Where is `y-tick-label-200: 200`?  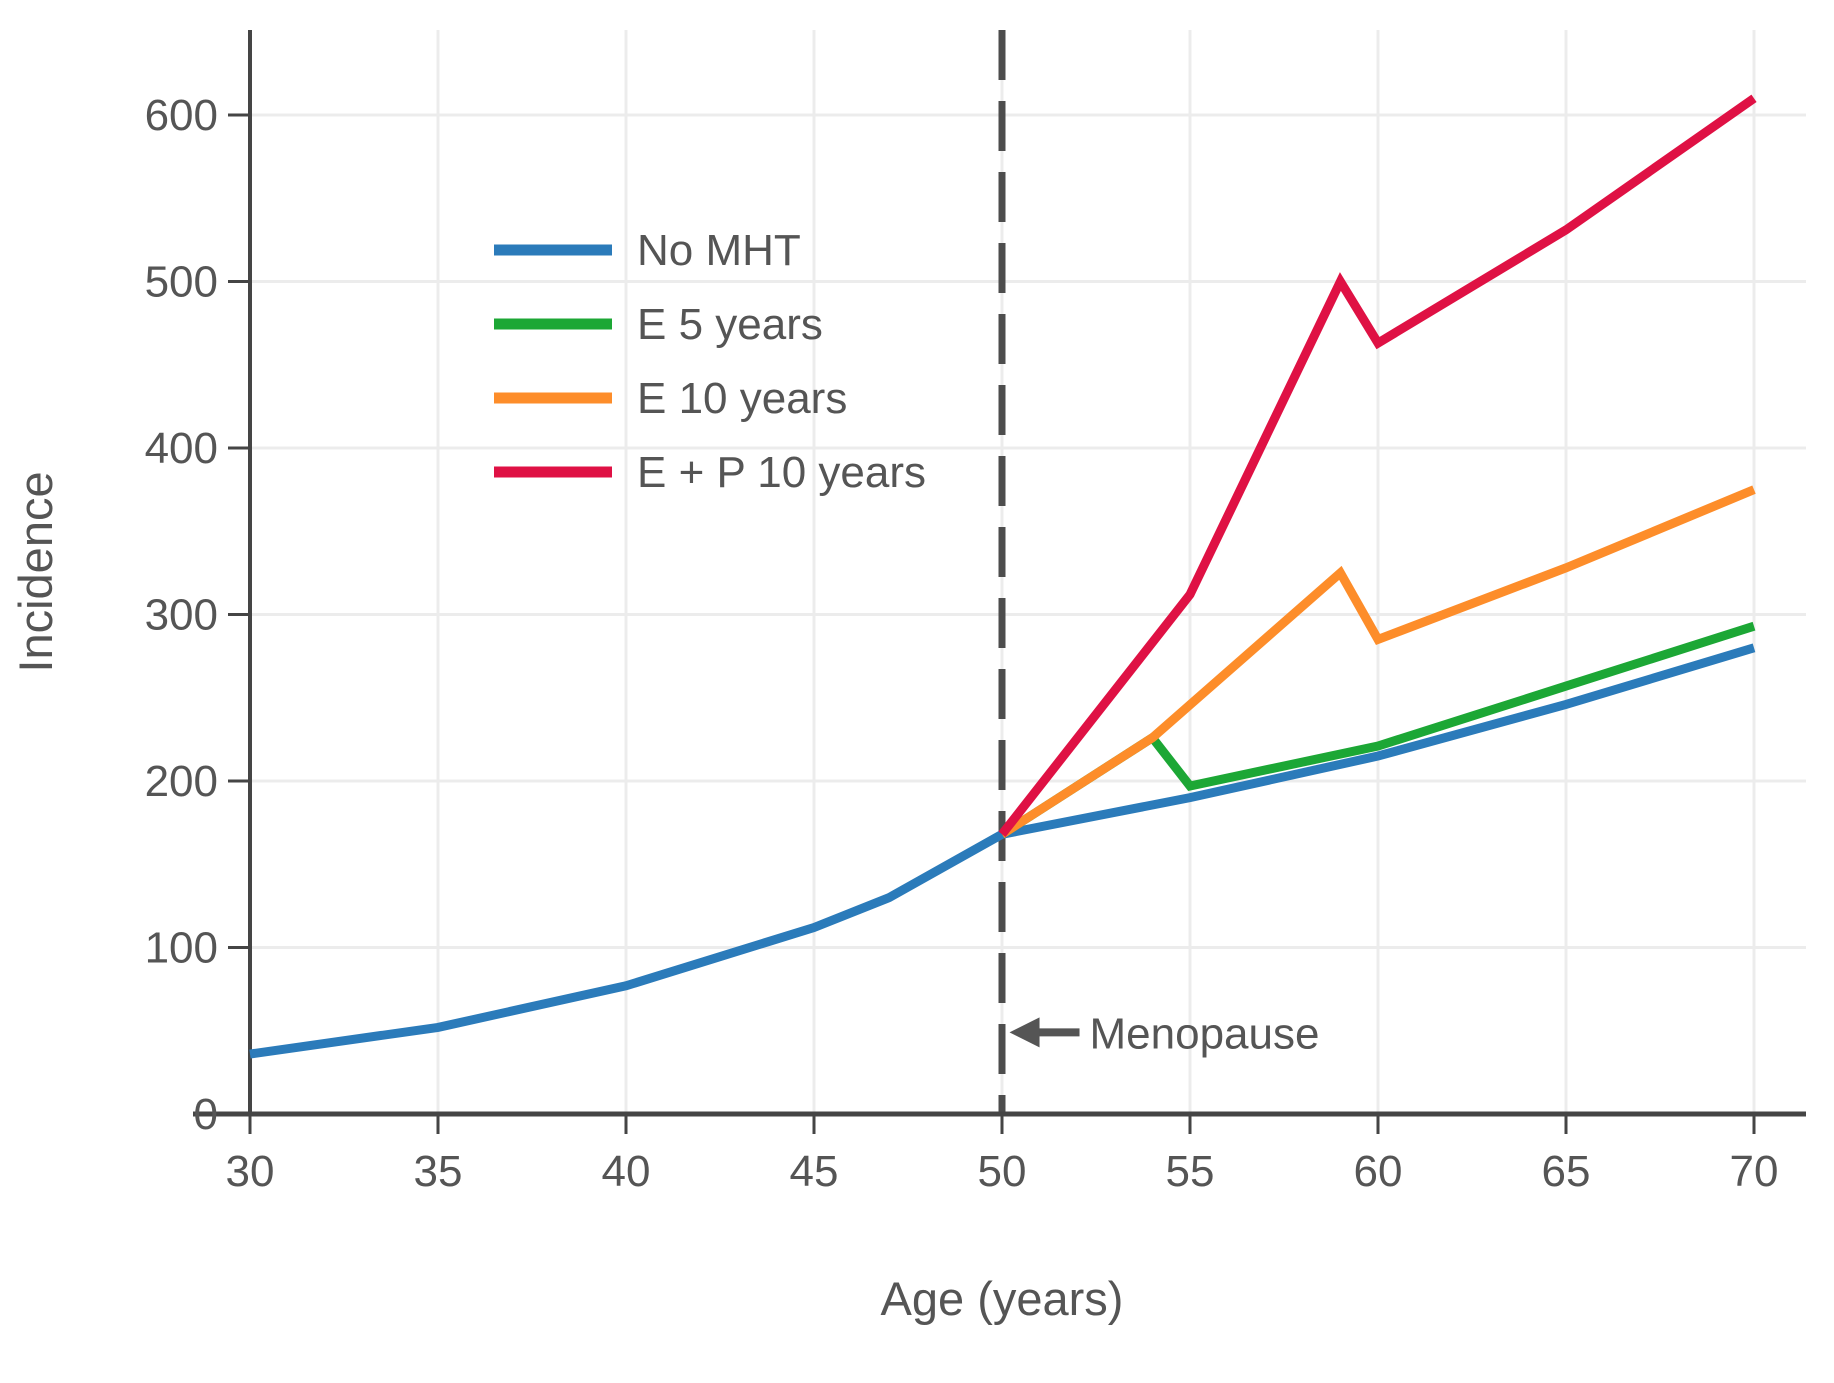 y-tick-label-200: 200 is located at coordinates (181, 781).